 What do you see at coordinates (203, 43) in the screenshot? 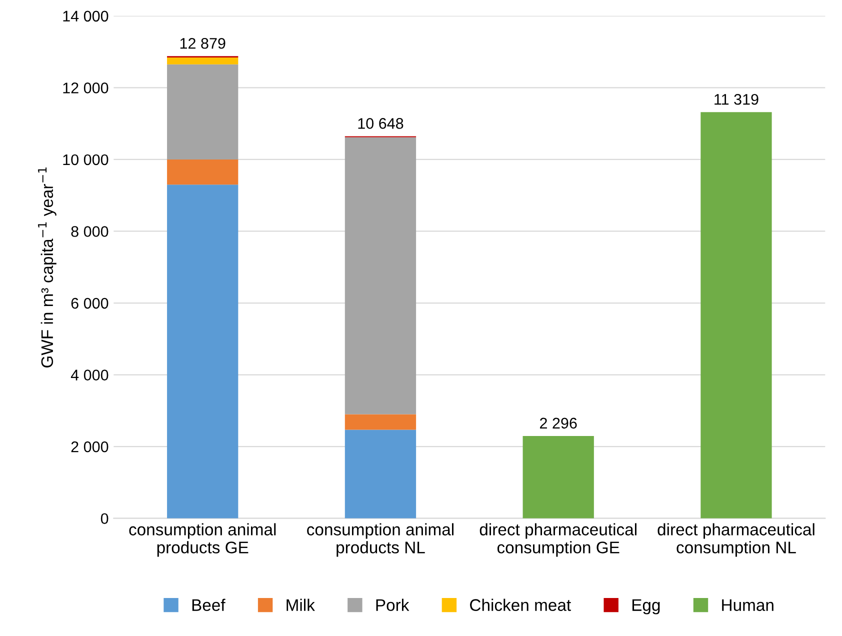
I see `total-label: 12 879` at bounding box center [203, 43].